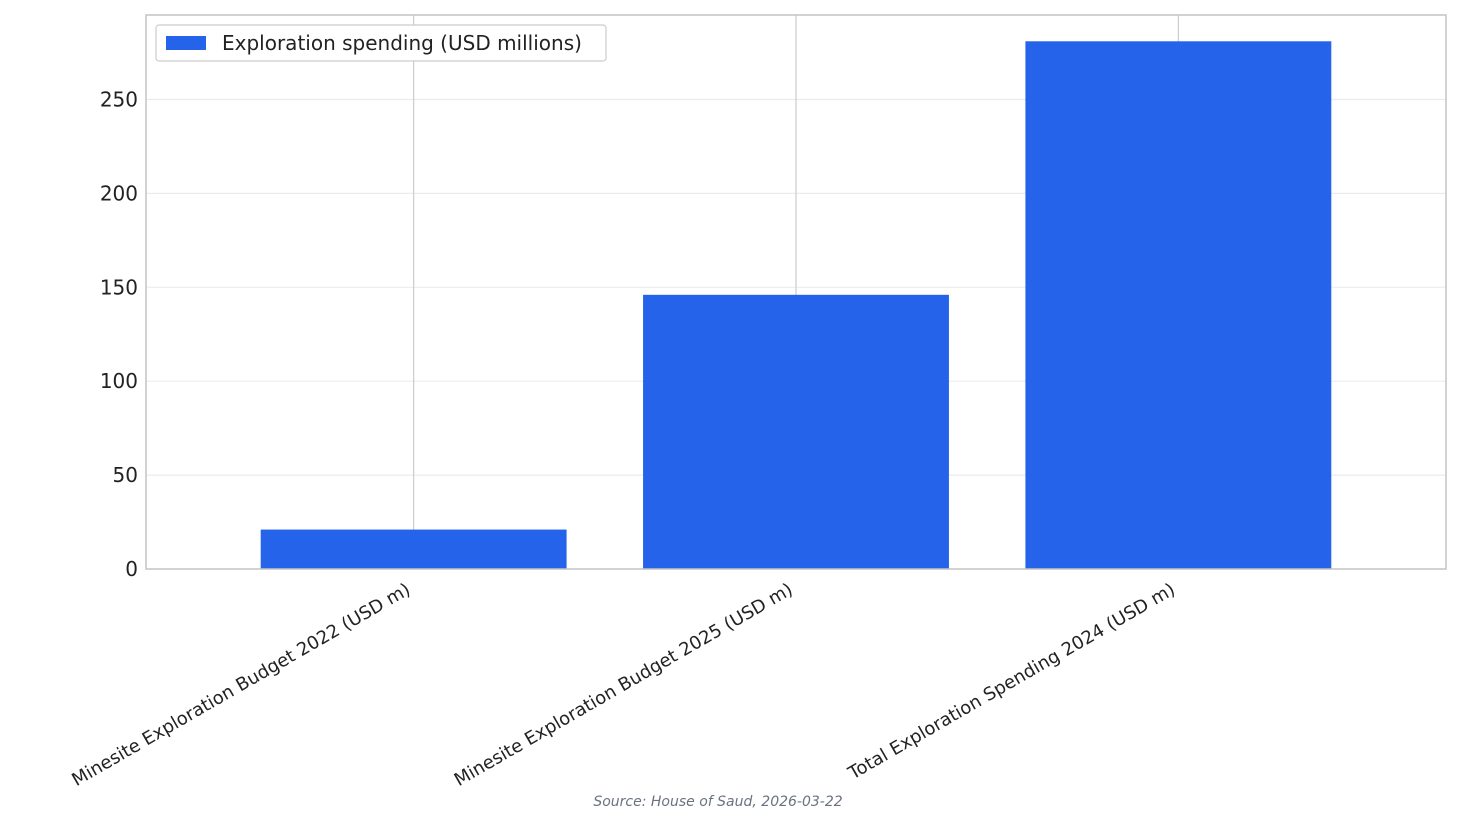 This screenshot has height=824, width=1460. I want to click on legend: Exploration spending (USD millions), so click(381, 43).